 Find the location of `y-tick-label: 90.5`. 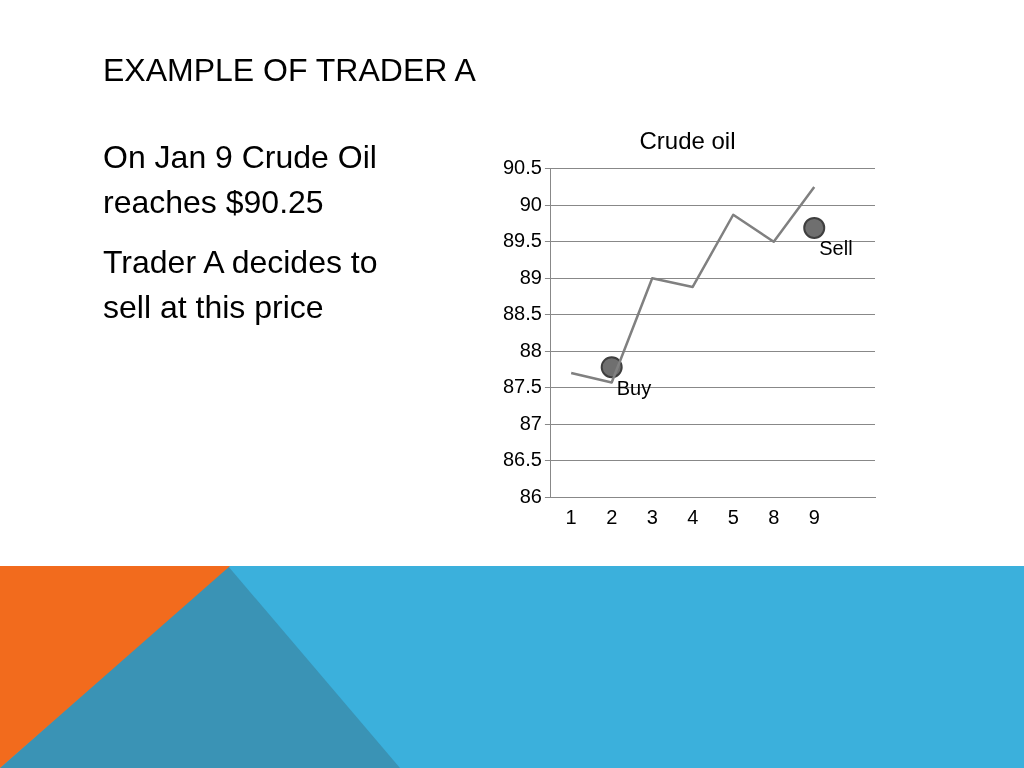

y-tick-label: 90.5 is located at coordinates (522, 167).